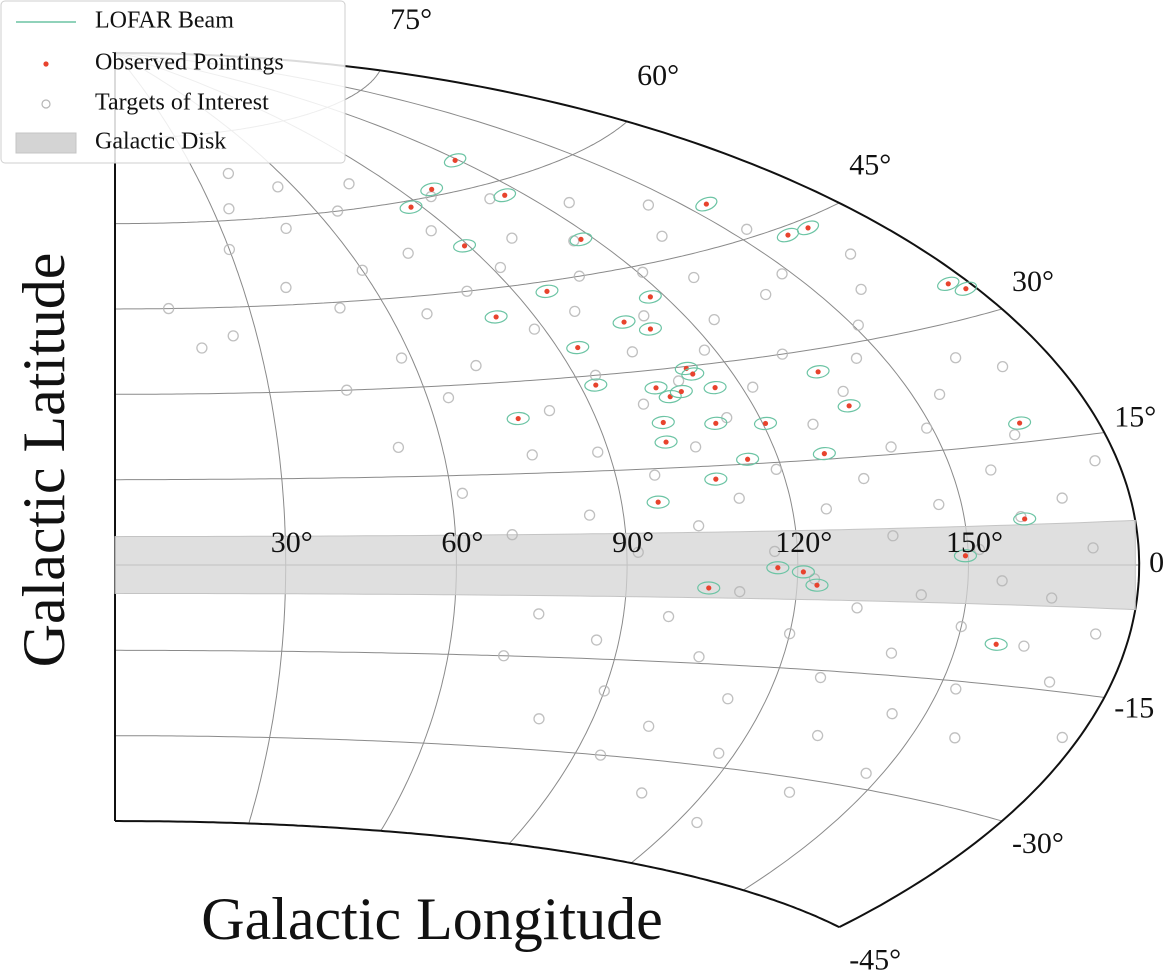  I want to click on legend-pointing-swatch, so click(46, 64).